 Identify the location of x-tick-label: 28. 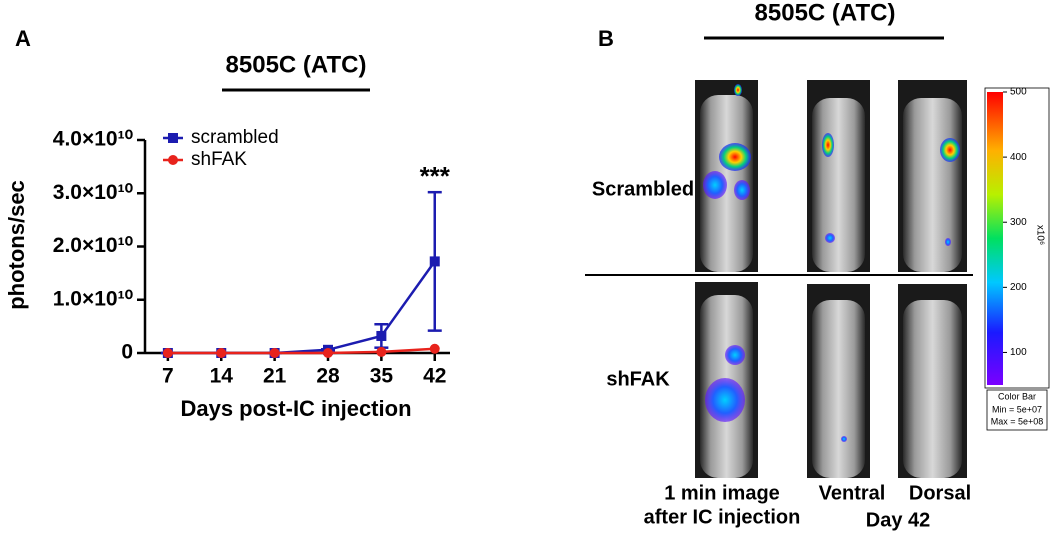
(328, 376).